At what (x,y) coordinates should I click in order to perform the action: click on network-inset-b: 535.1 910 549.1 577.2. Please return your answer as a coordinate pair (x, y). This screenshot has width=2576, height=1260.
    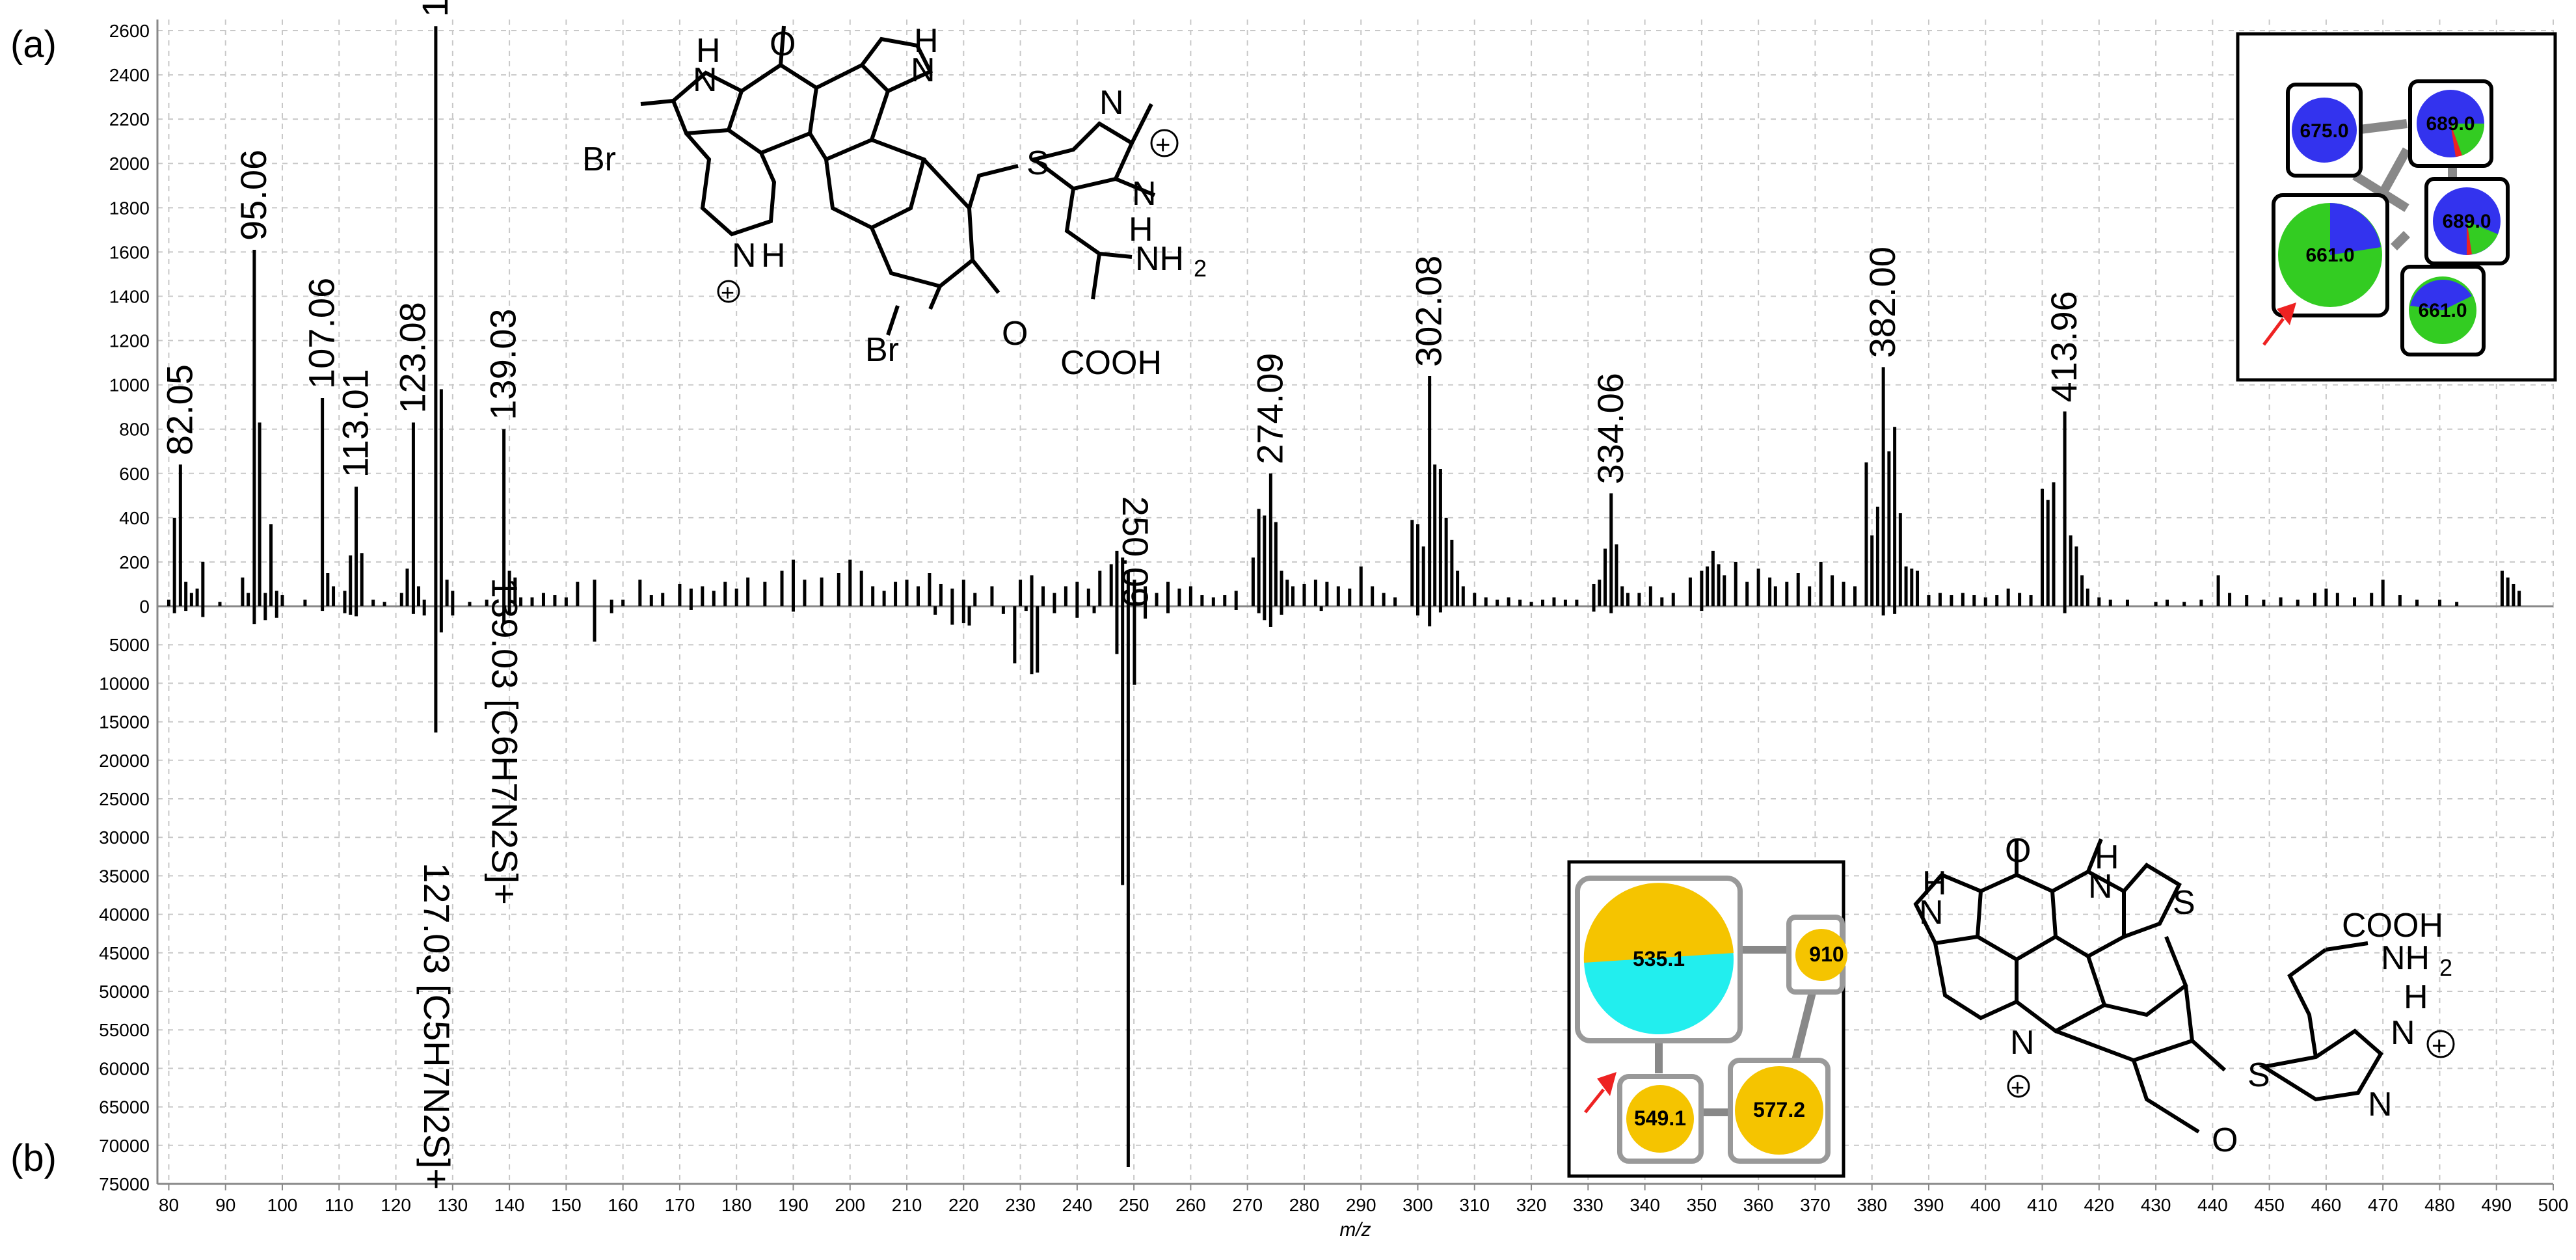
    Looking at the image, I should click on (1707, 1019).